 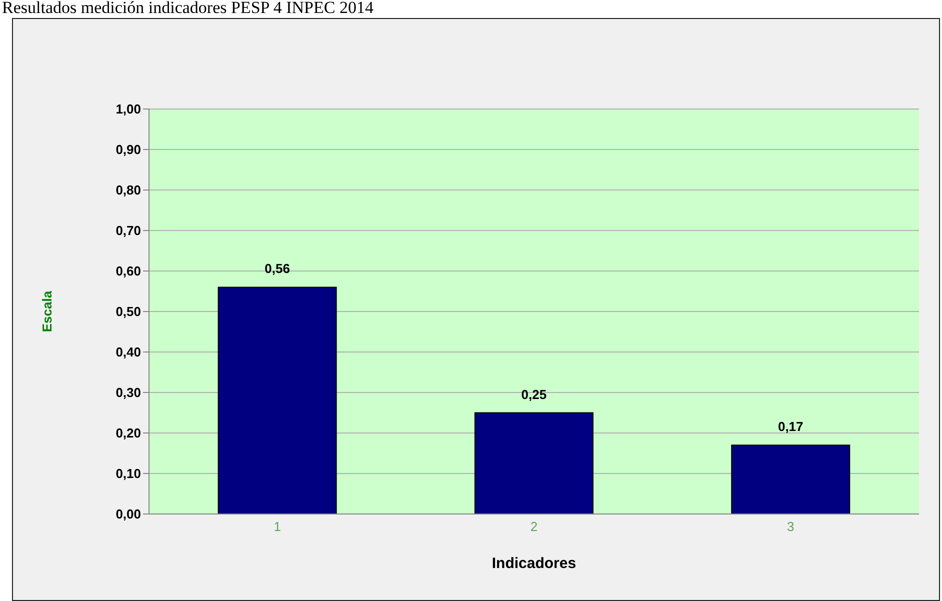 What do you see at coordinates (128, 230) in the screenshot?
I see `y-tick-label: 0,70` at bounding box center [128, 230].